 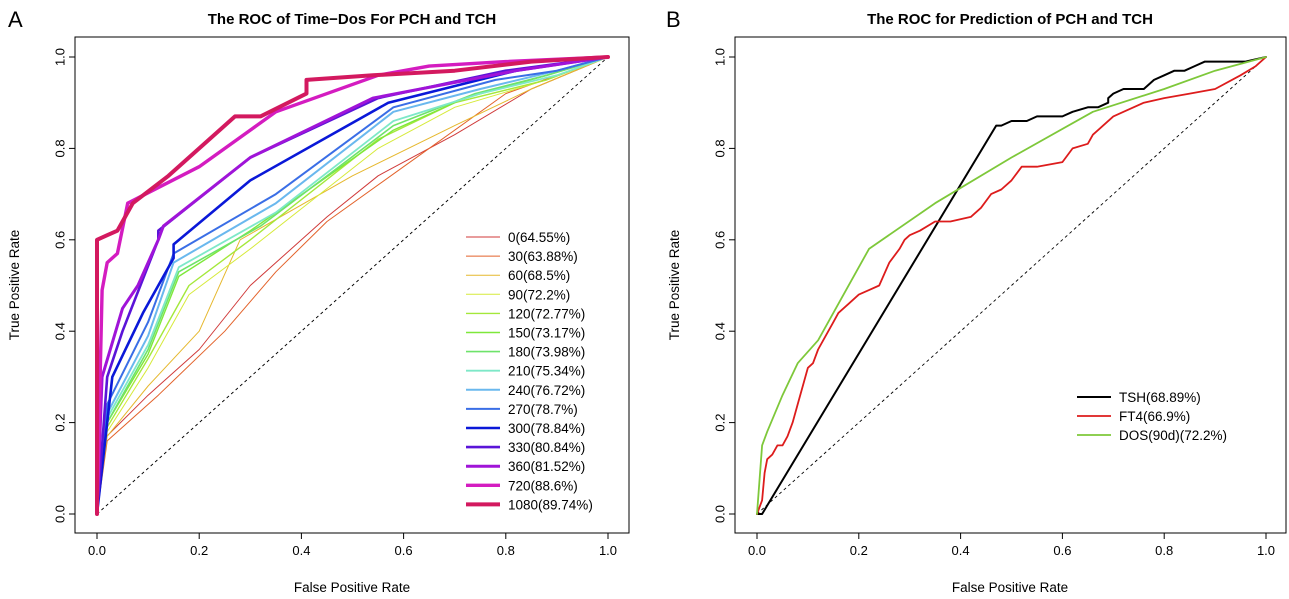 I want to click on panel-label-b: B, so click(x=673, y=19).